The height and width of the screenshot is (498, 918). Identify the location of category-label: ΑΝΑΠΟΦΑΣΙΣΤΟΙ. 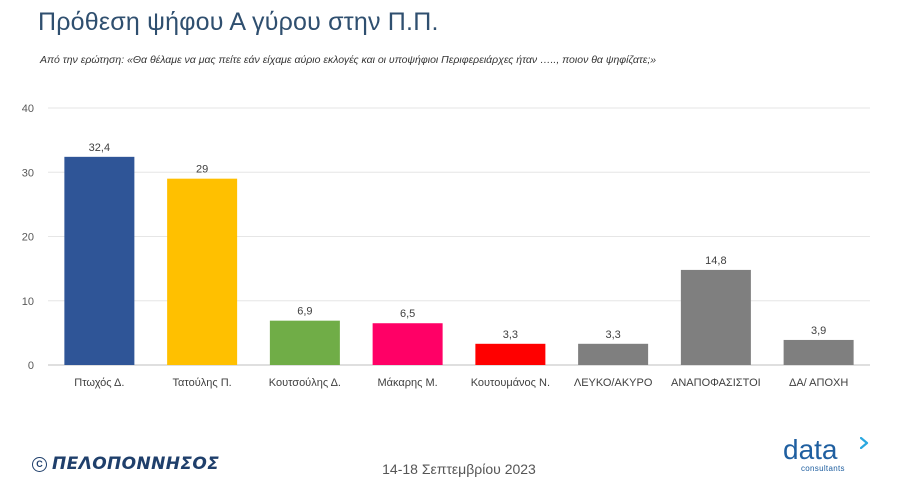
(716, 383).